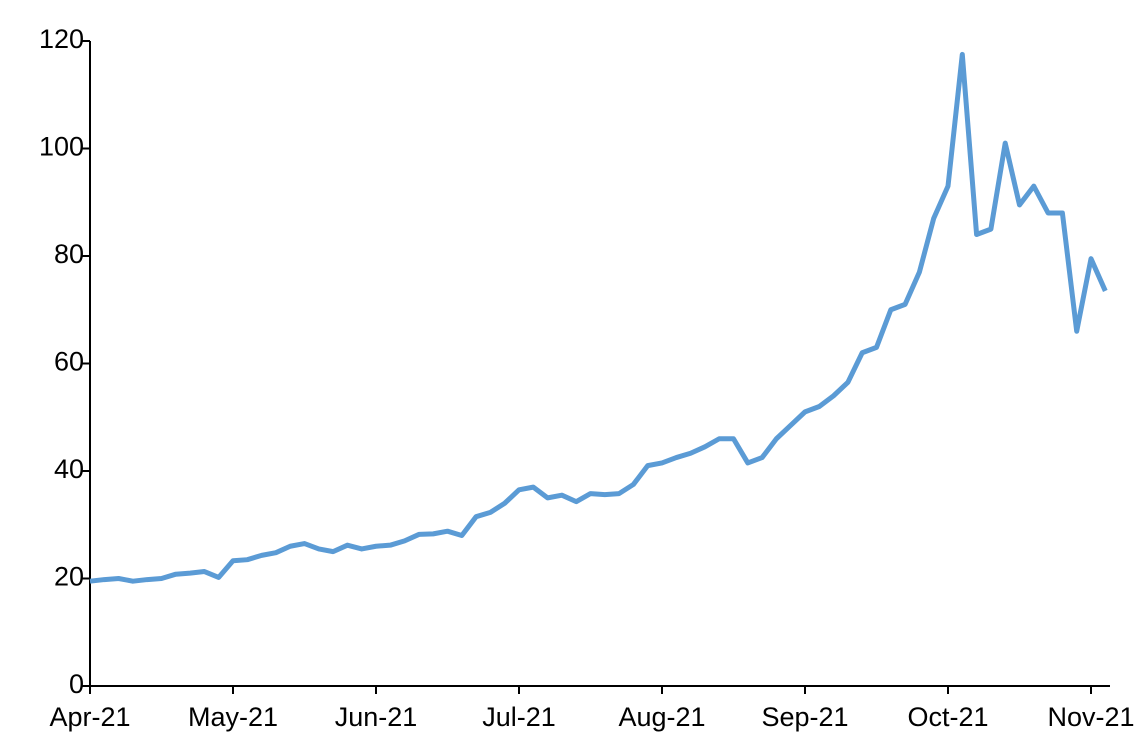 This screenshot has height=751, width=1143. What do you see at coordinates (76, 684) in the screenshot?
I see `y-tick-label: 0` at bounding box center [76, 684].